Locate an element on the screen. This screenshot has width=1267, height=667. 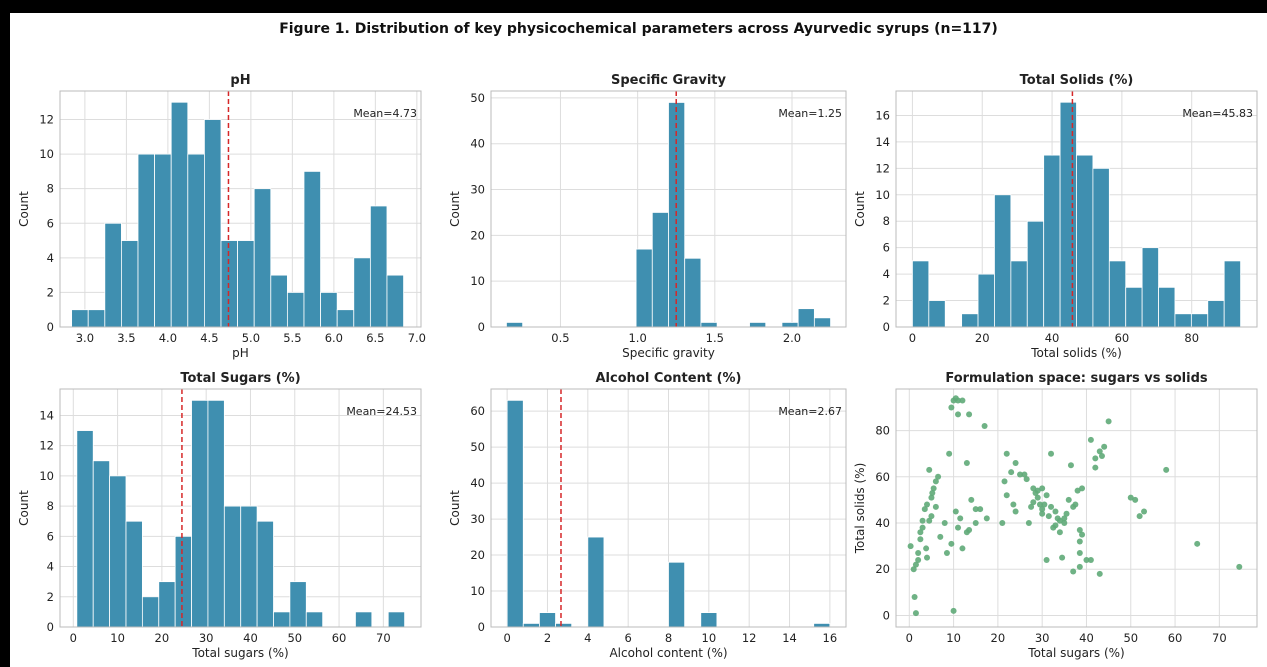
panel-1-ytick-label: 6 is located at coordinates (50, 223).